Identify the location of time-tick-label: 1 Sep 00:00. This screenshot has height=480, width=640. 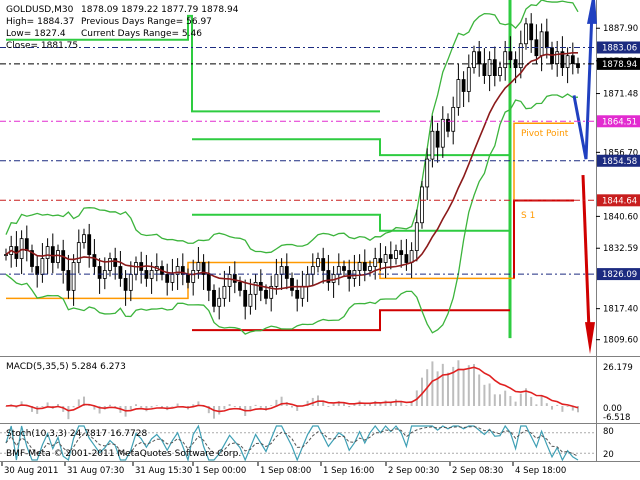
(220, 471).